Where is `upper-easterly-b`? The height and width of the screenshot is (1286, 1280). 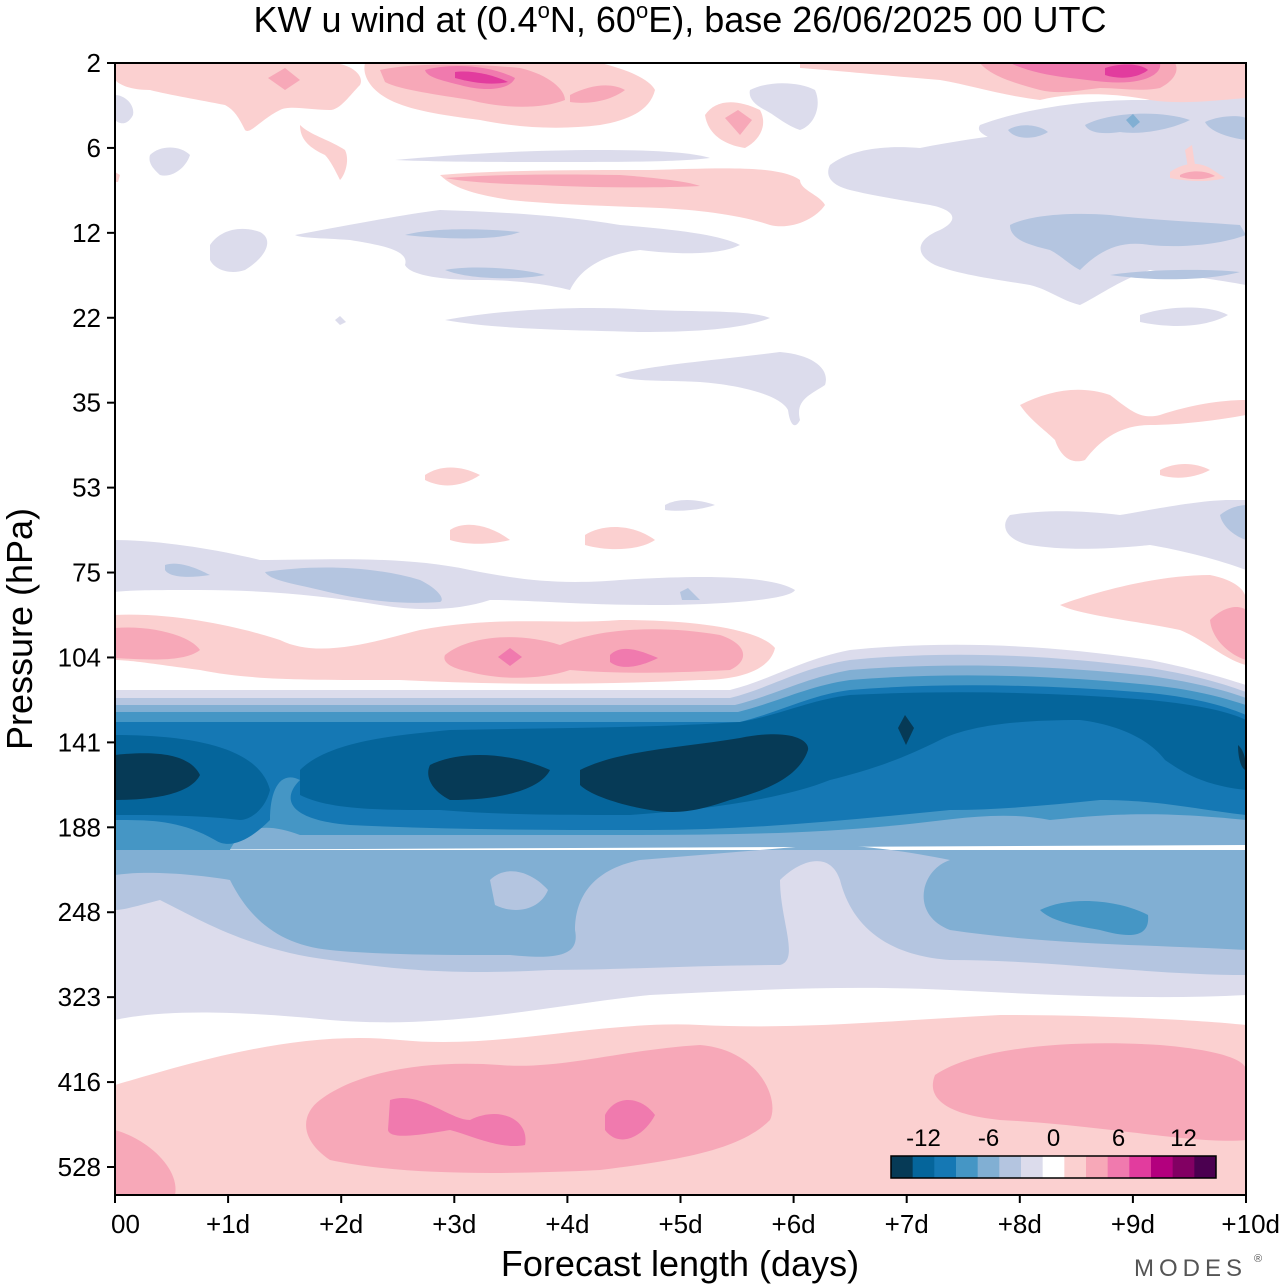
upper-easterly-b is located at coordinates (239, 250).